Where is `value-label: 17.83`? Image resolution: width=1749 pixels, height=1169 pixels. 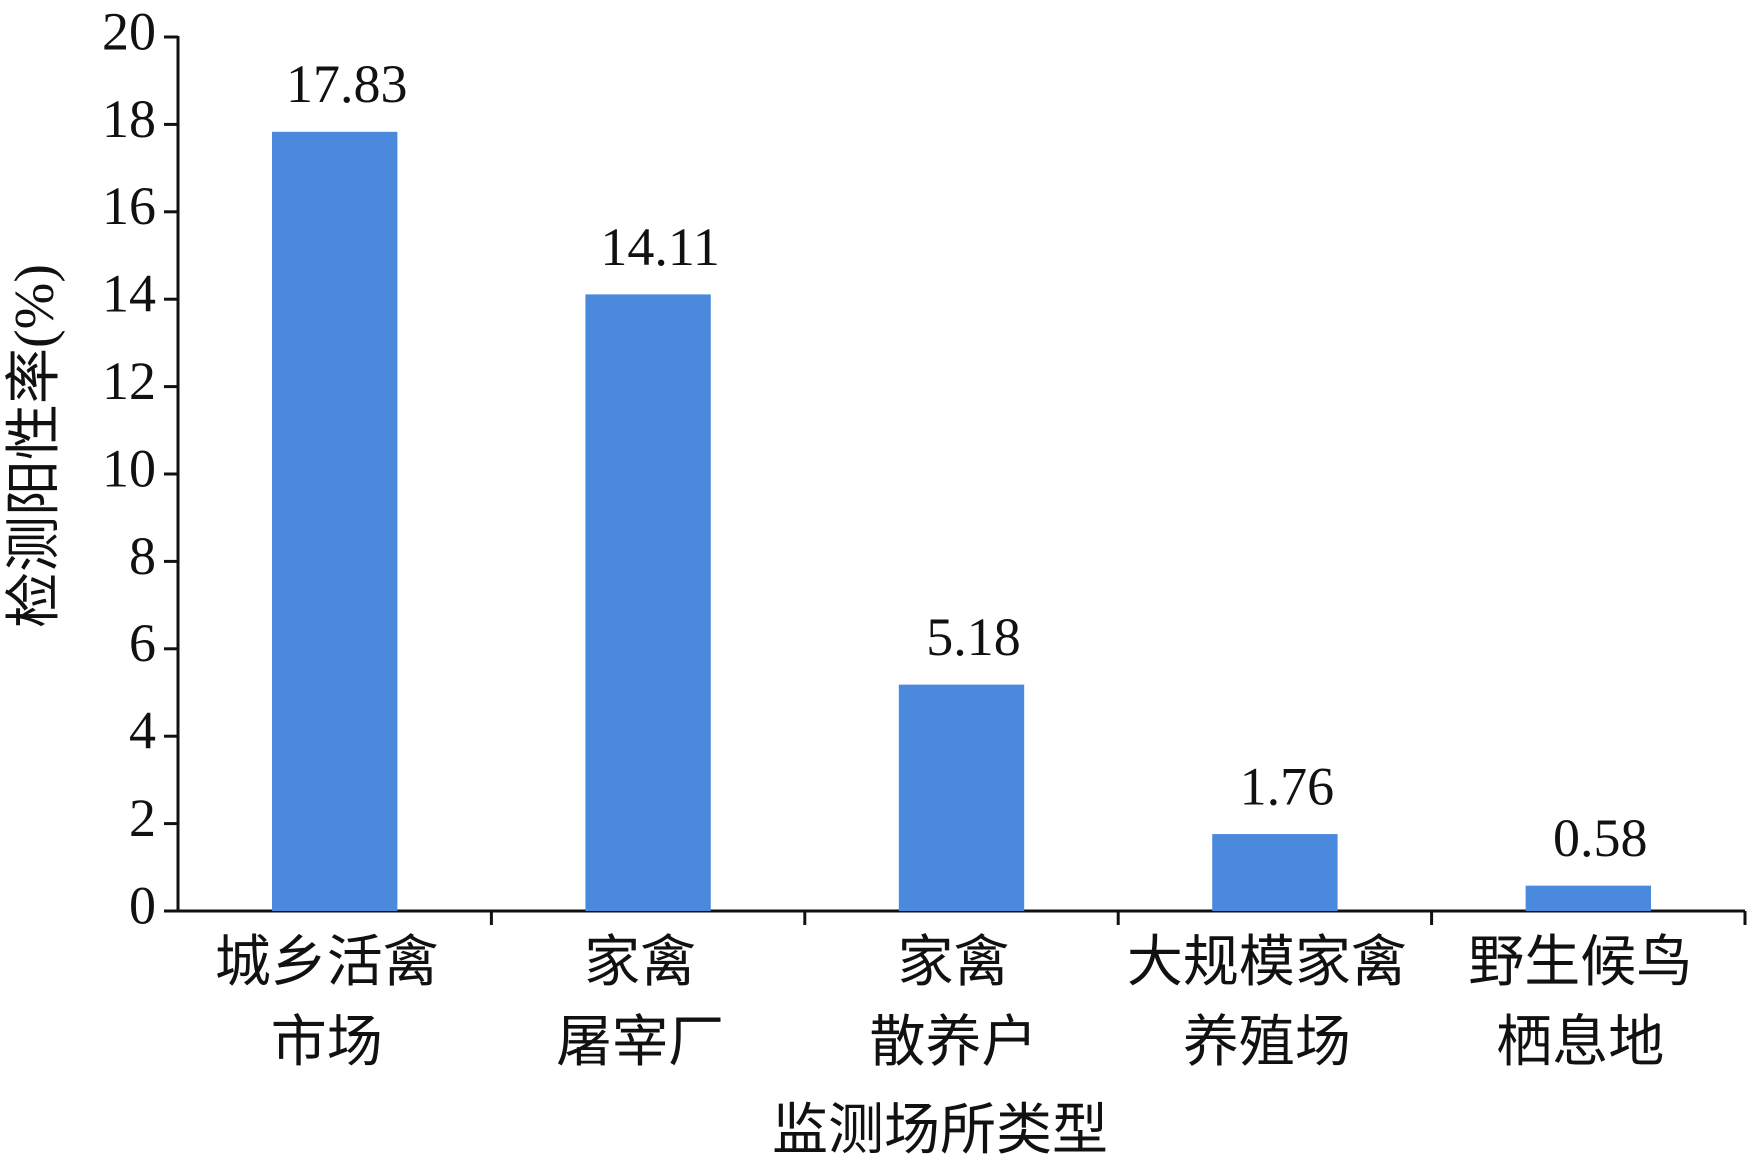
value-label: 17.83 is located at coordinates (347, 84).